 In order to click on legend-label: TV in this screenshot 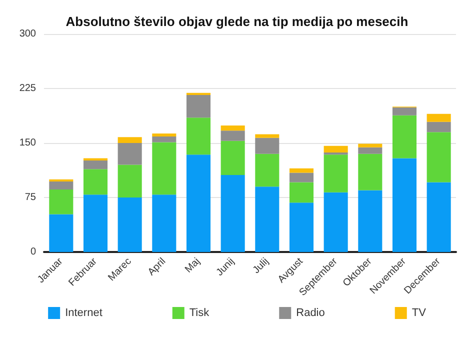, I will do `click(419, 313)`.